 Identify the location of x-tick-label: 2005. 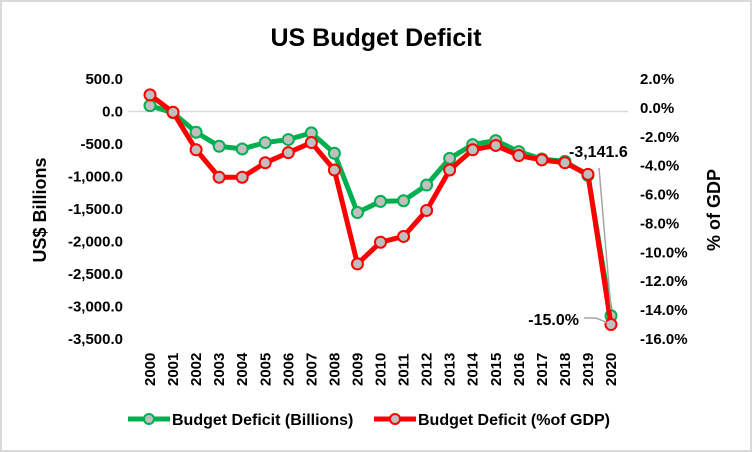
(265, 369).